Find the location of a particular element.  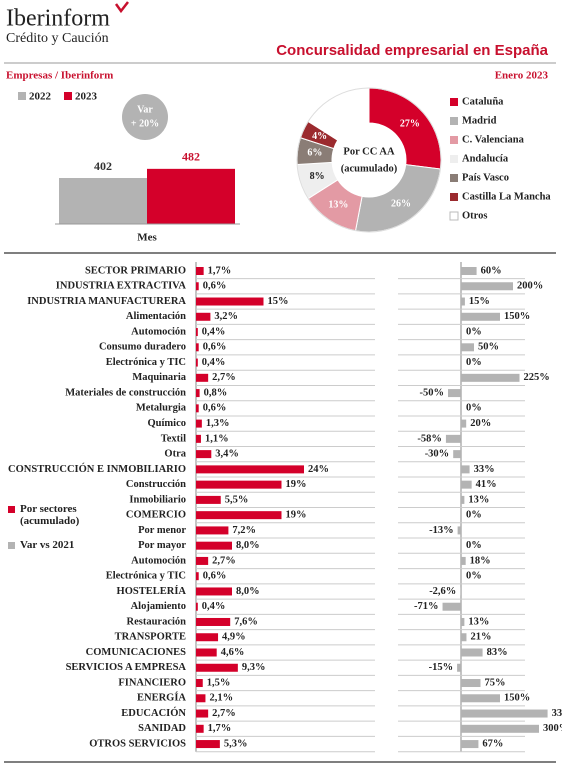

value-label: 33% is located at coordinates (484, 469).